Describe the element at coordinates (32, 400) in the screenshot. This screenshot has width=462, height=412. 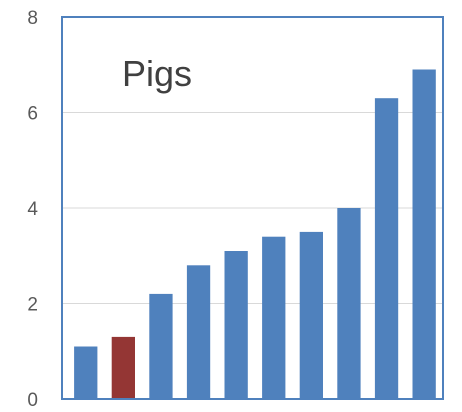
I see `y-tick-label: 0` at that location.